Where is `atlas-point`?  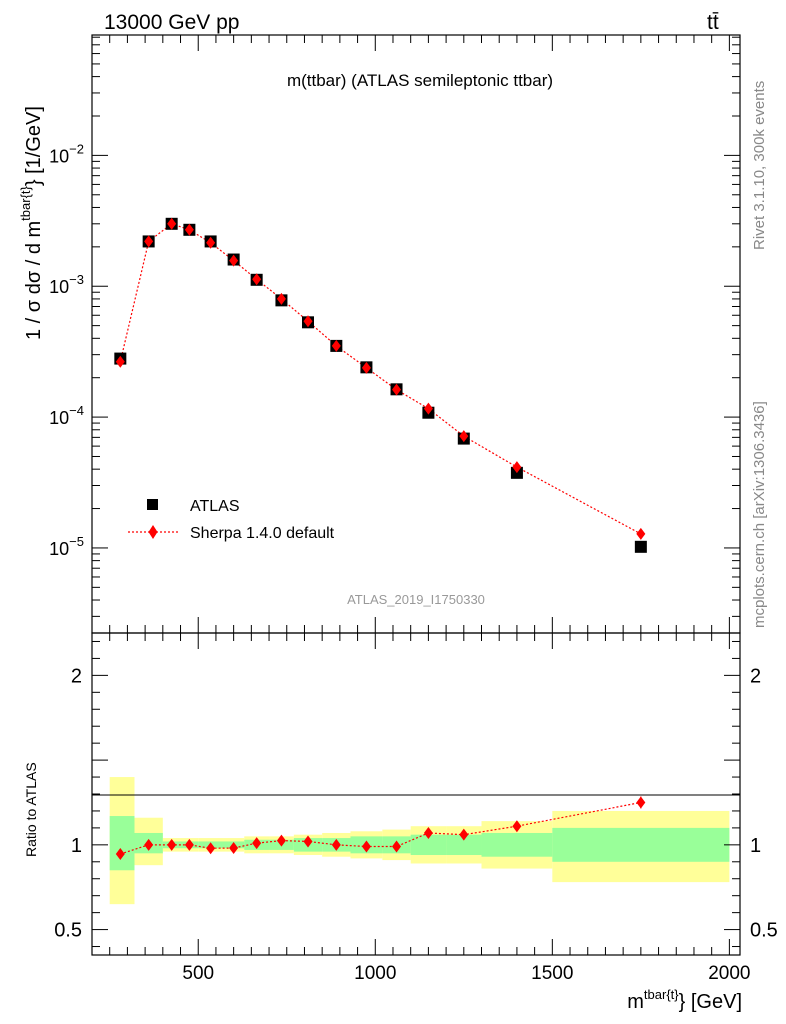
atlas-point is located at coordinates (640, 546).